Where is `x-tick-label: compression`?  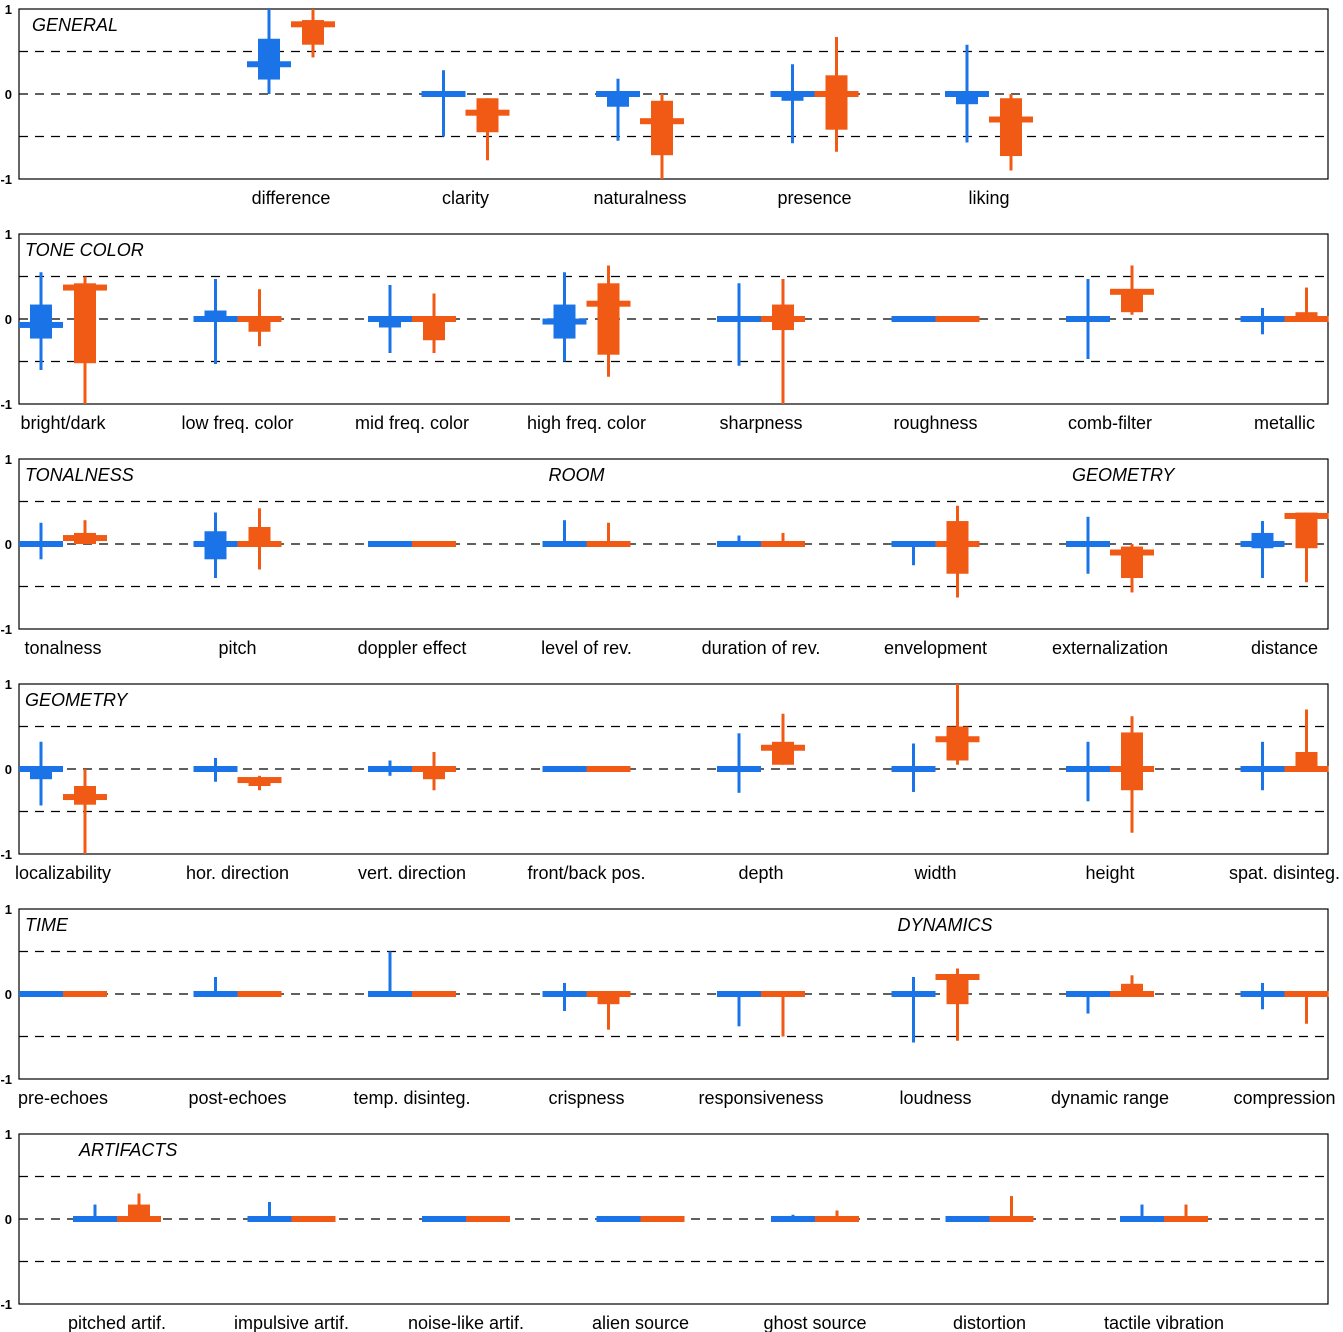
x-tick-label: compression is located at coordinates (1284, 1098).